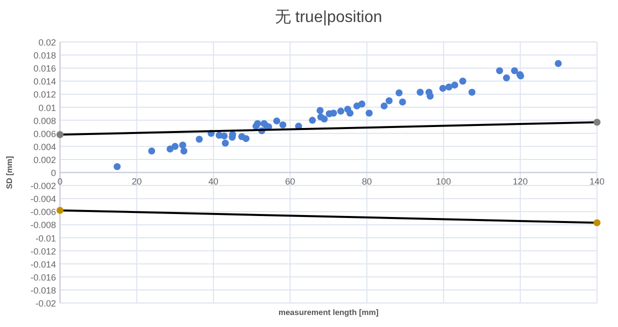  Describe the element at coordinates (444, 181) in the screenshot. I see `xtick: 100` at that location.